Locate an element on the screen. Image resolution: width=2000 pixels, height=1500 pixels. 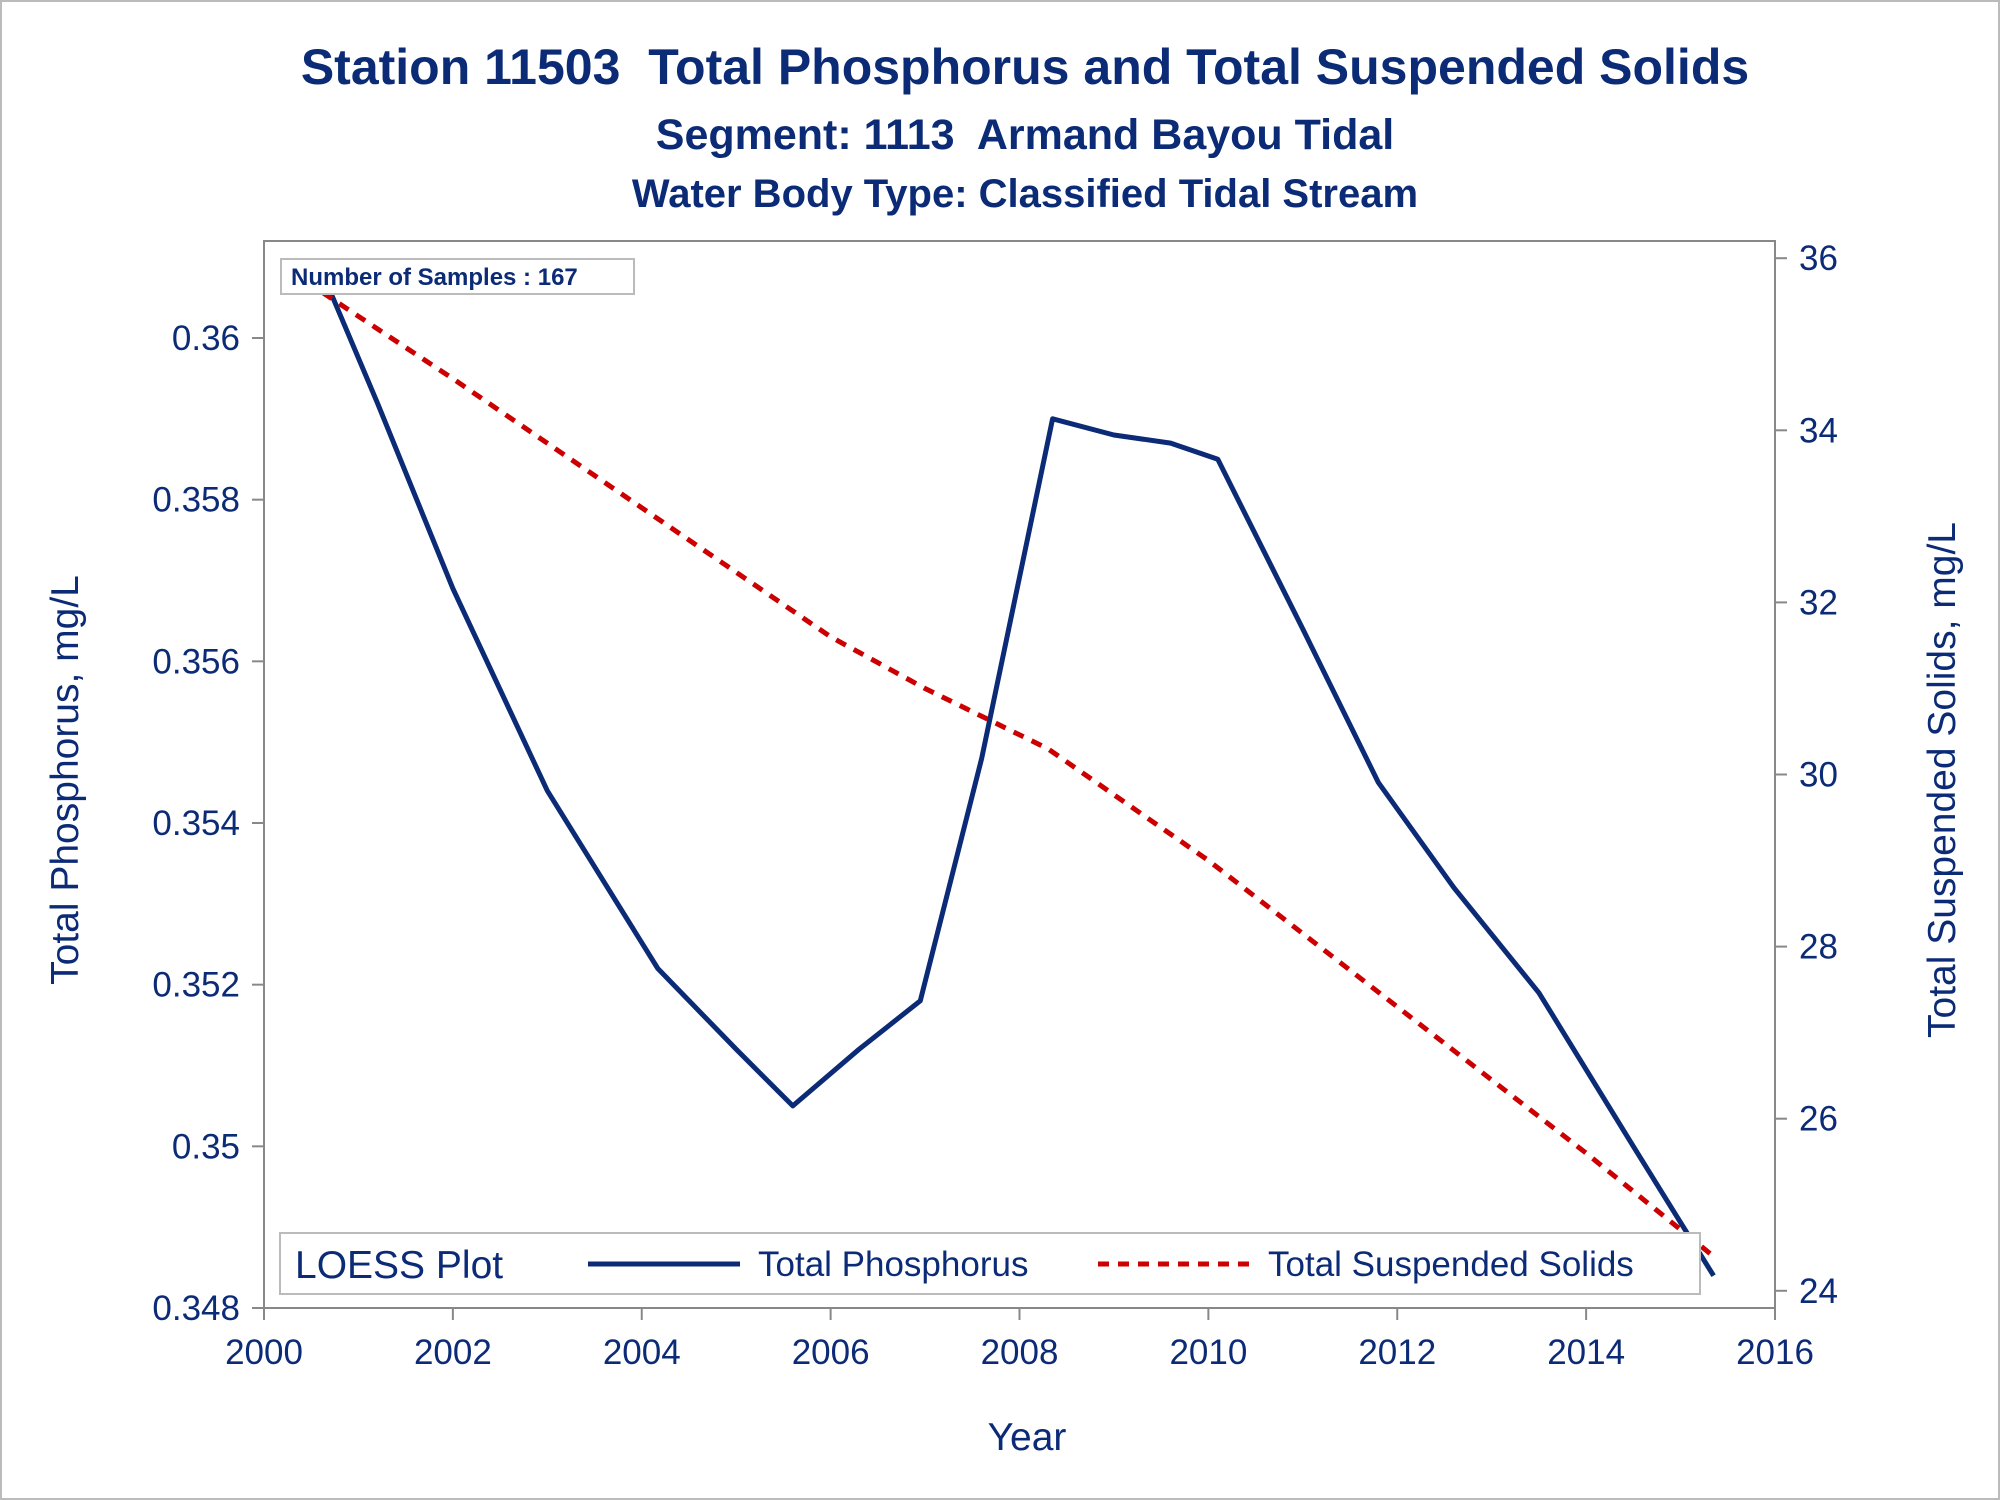
legend-box is located at coordinates (990, 1263).